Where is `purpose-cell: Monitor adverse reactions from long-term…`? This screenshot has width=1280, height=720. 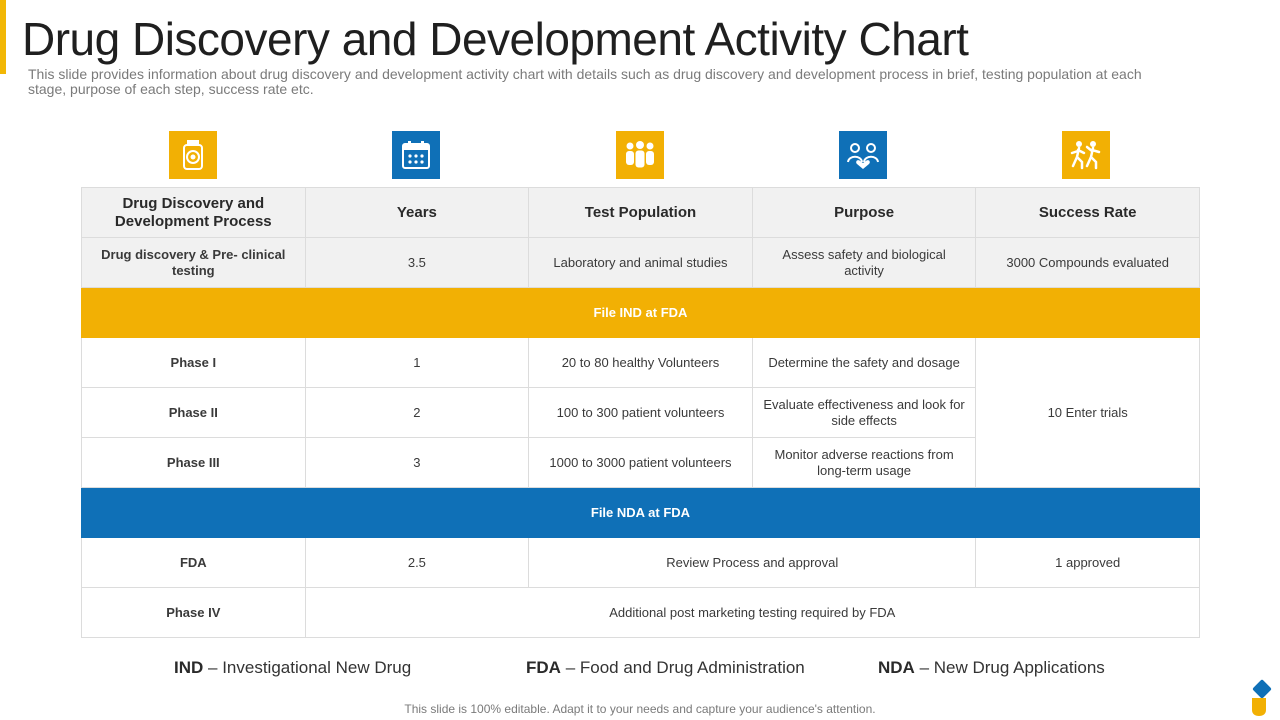 purpose-cell: Monitor adverse reactions from long-term… is located at coordinates (864, 462).